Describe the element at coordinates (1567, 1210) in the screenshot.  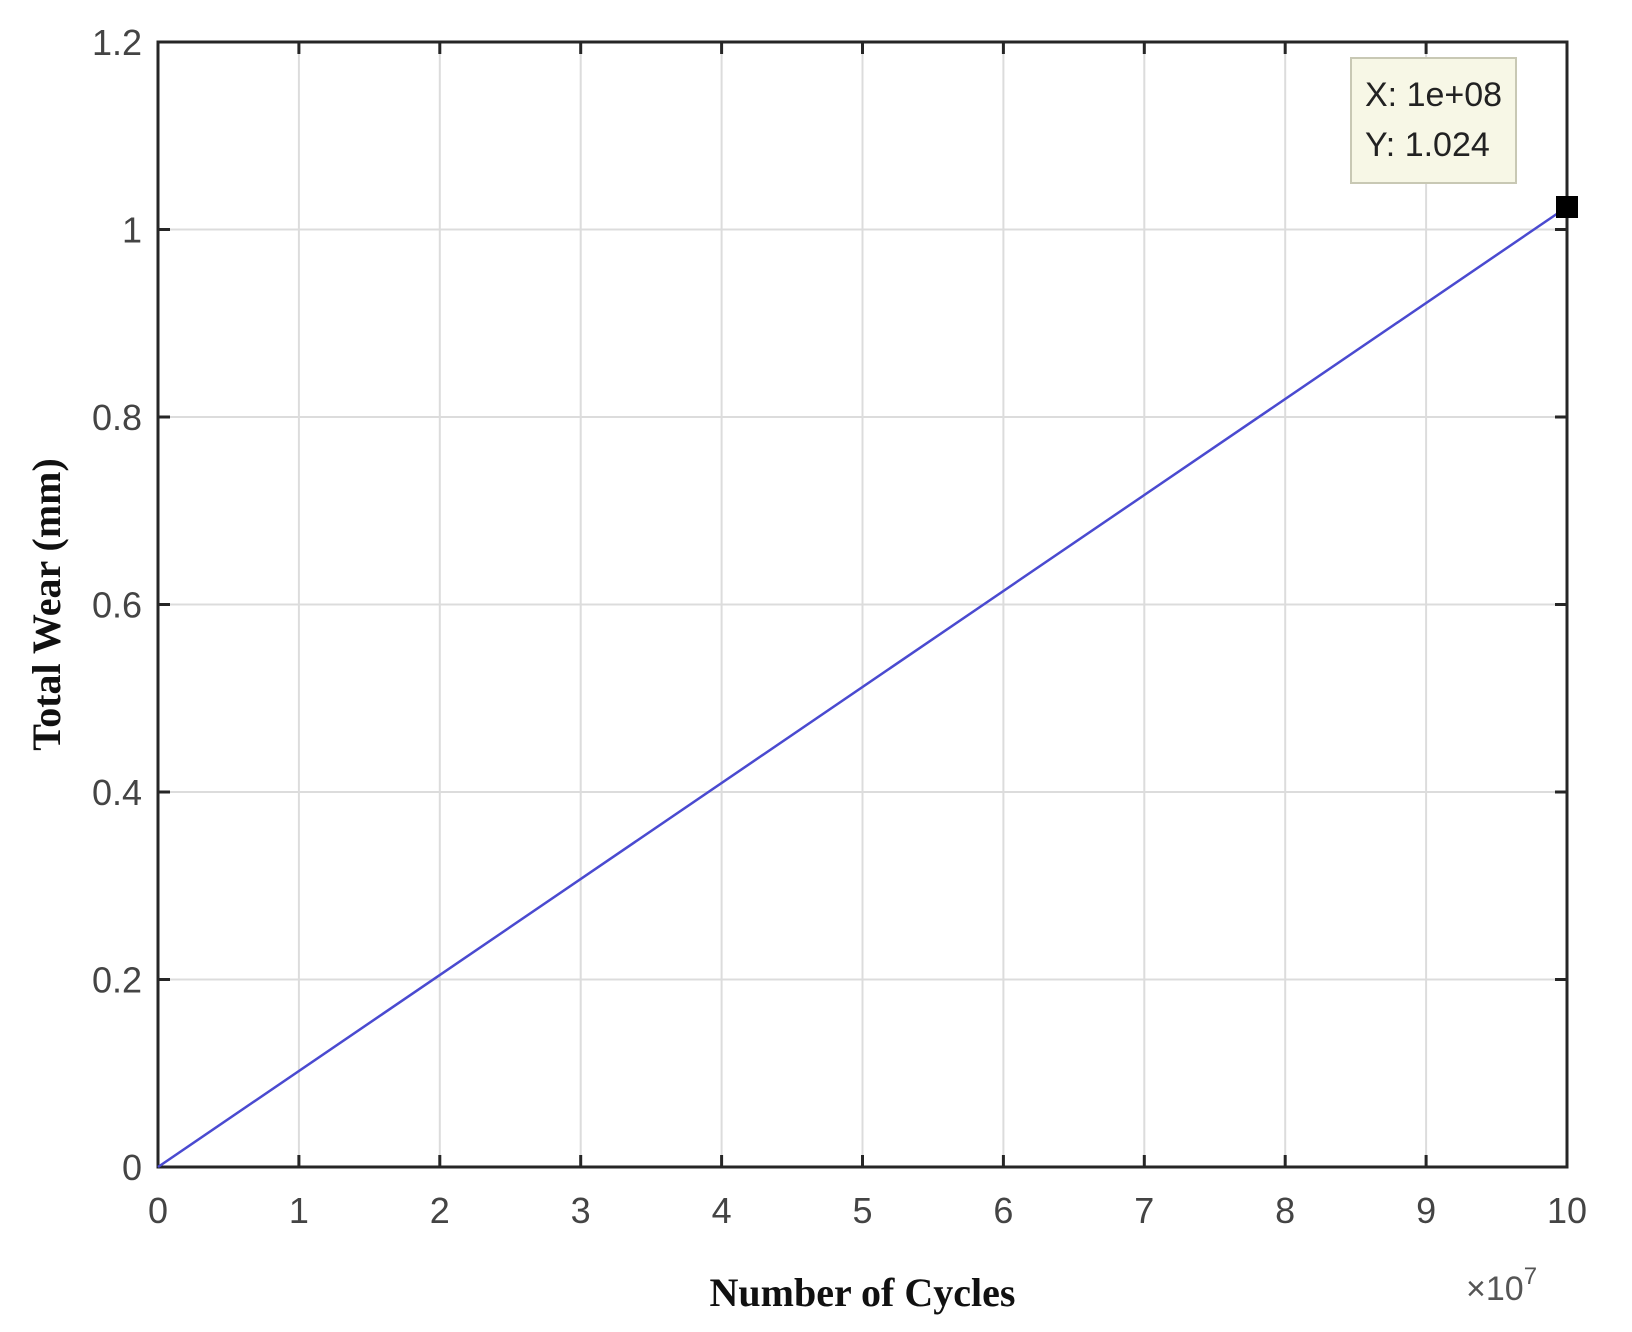
I see `x-tick-label: 10` at that location.